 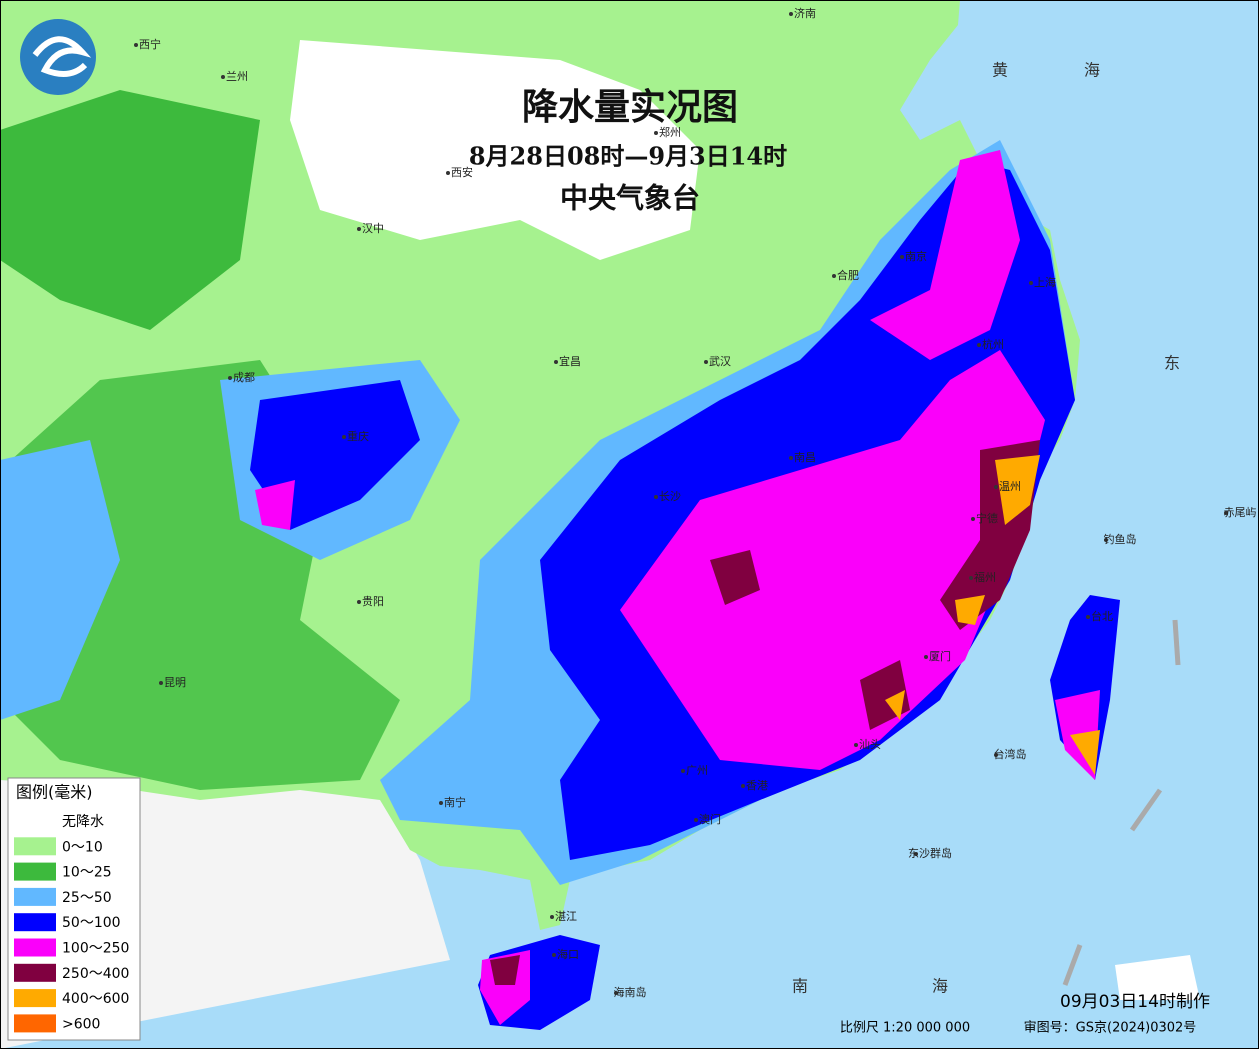 I want to click on place-label: 赤尾屿, so click(x=1240, y=512).